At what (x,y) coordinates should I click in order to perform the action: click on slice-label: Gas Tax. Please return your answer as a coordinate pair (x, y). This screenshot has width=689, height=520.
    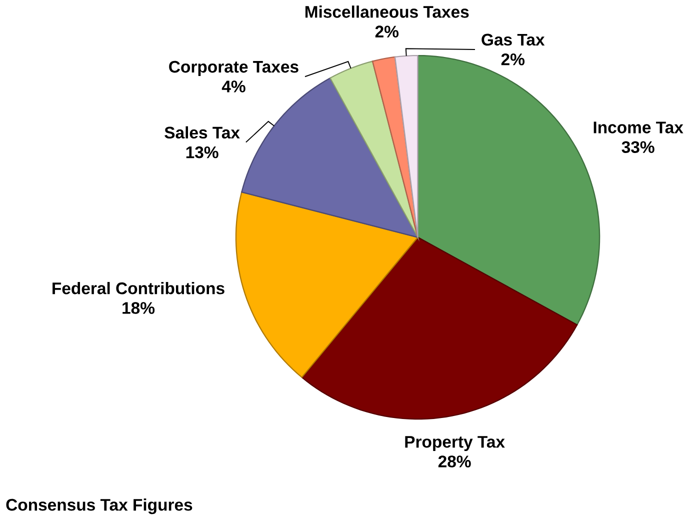
    Looking at the image, I should click on (513, 40).